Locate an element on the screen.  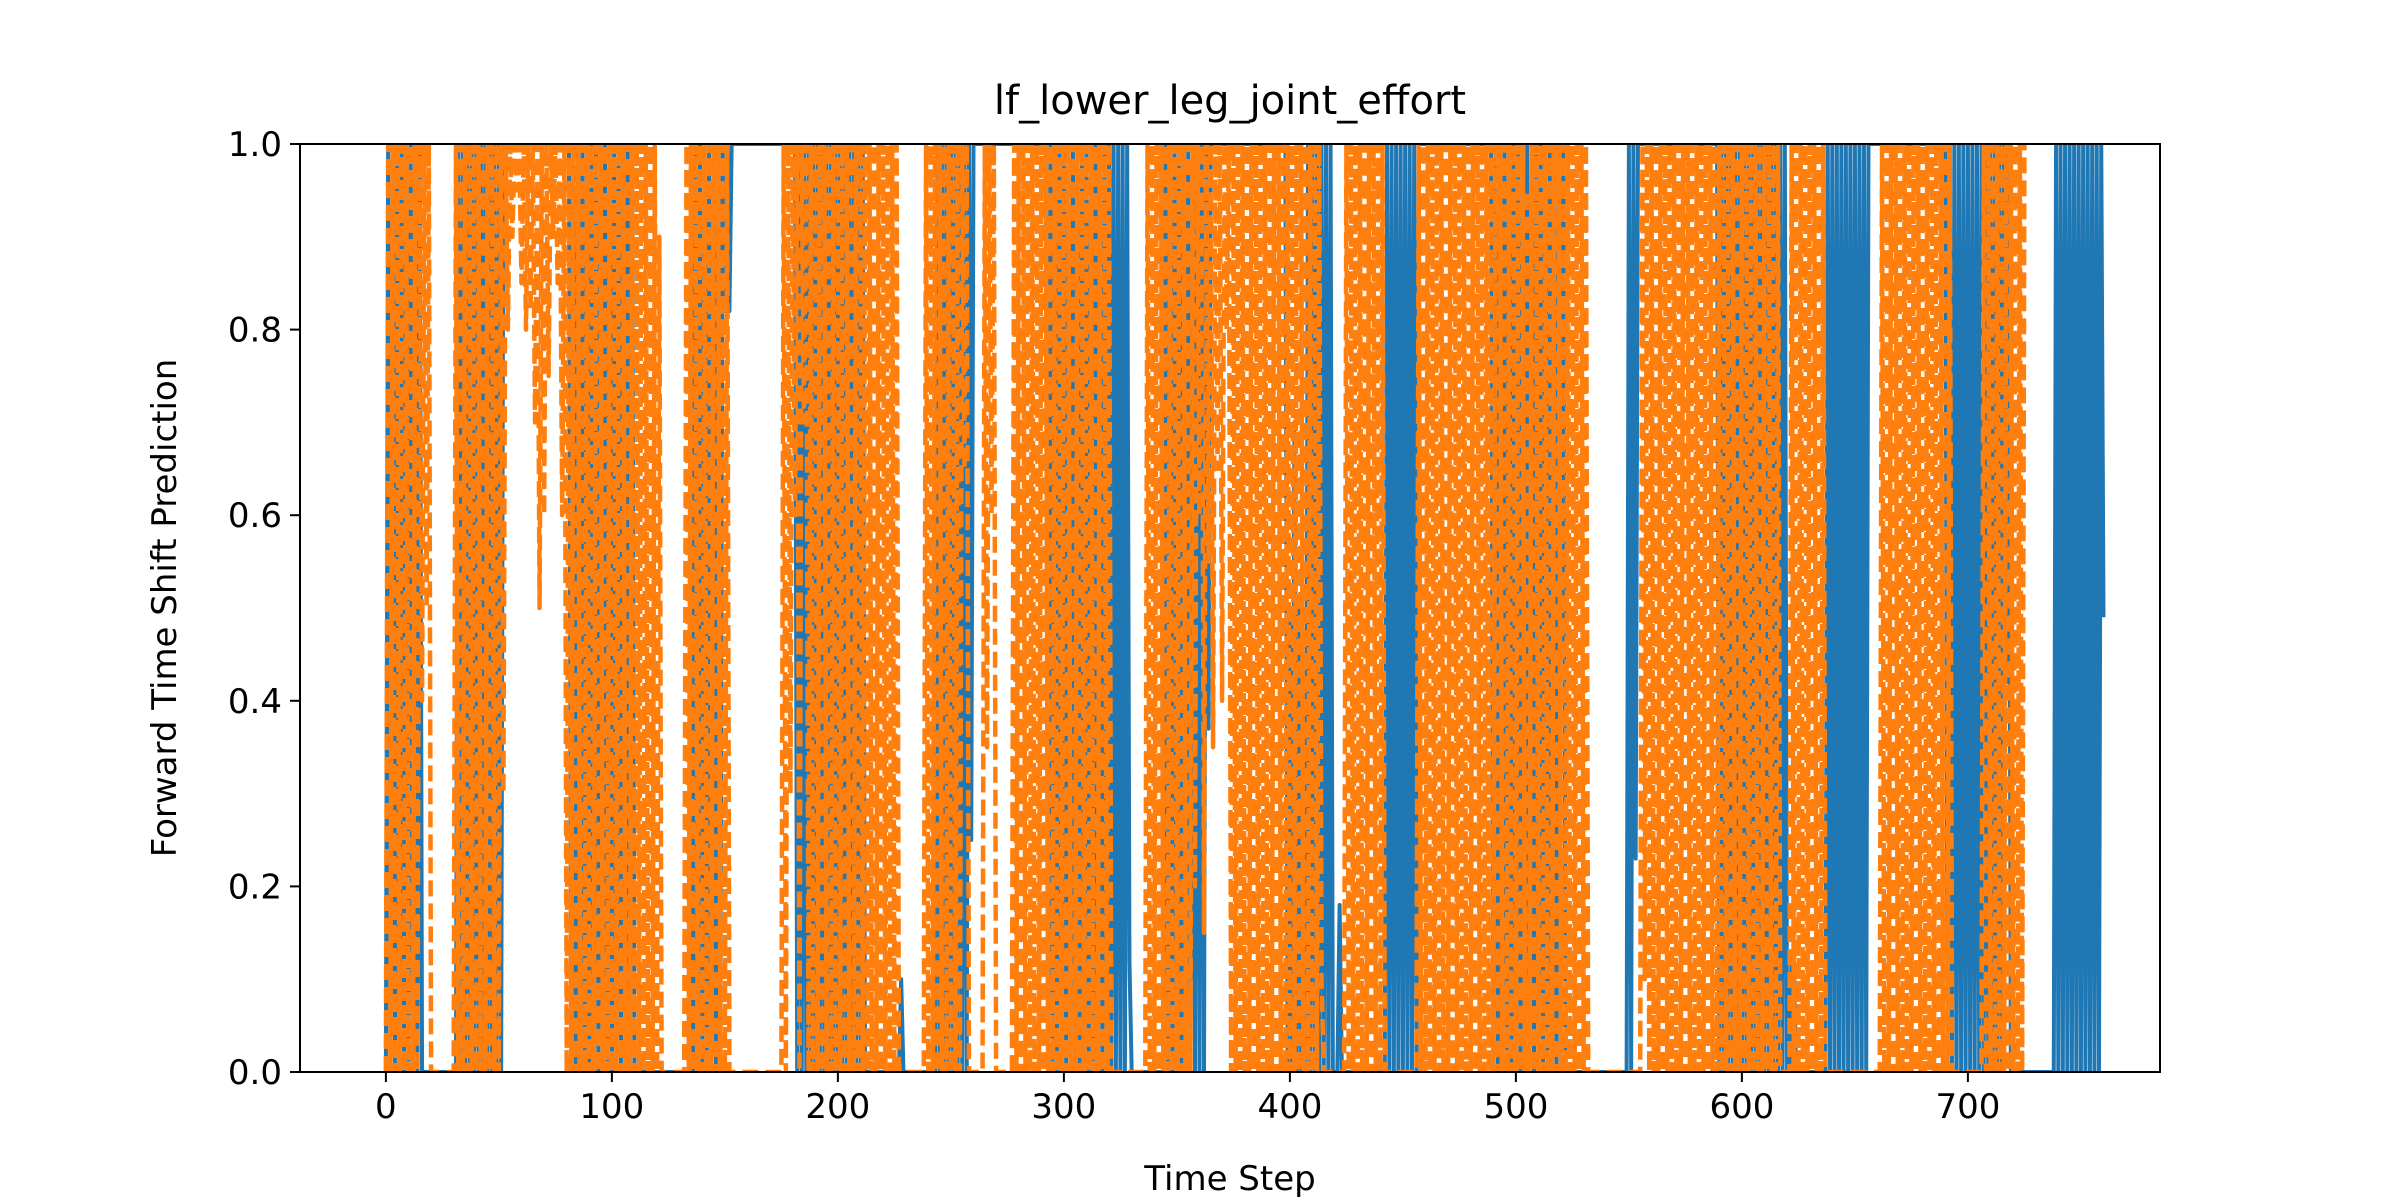
x-tick-label: 200 is located at coordinates (837, 1107).